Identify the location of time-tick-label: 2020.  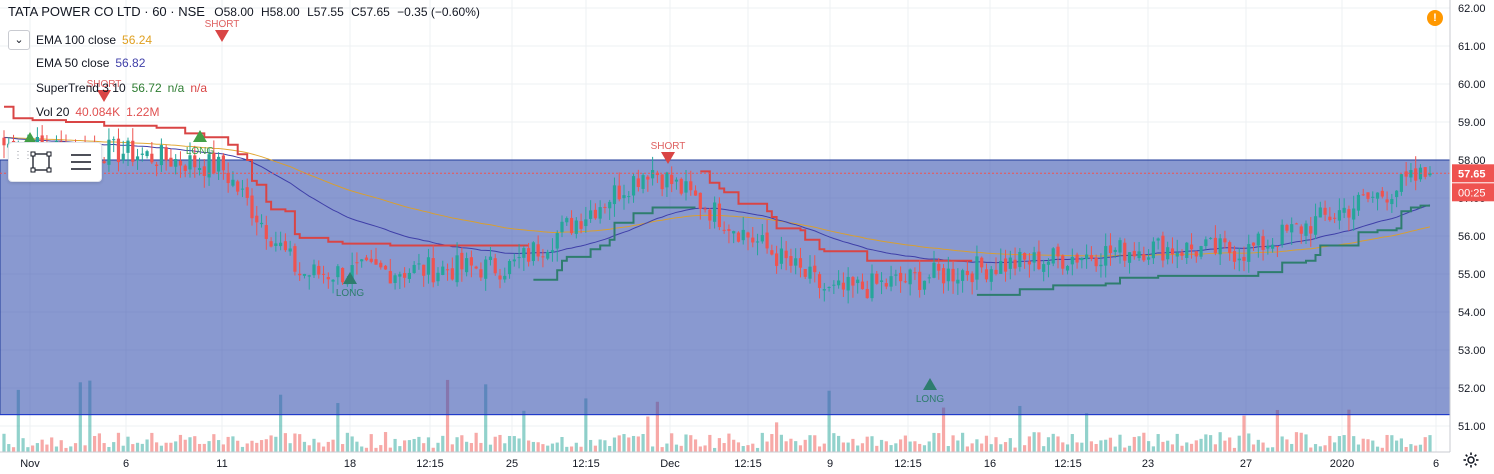
(1342, 464).